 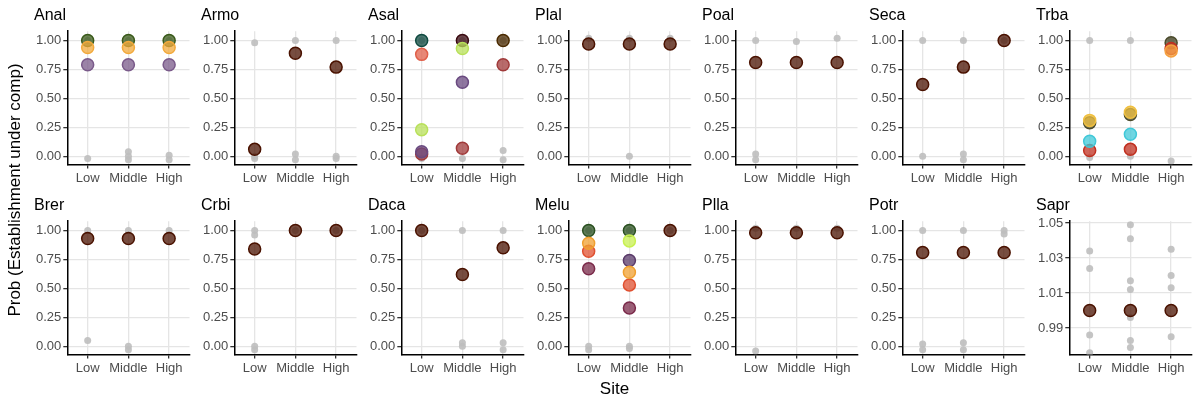 I want to click on chart-title: Poal, so click(x=718, y=15).